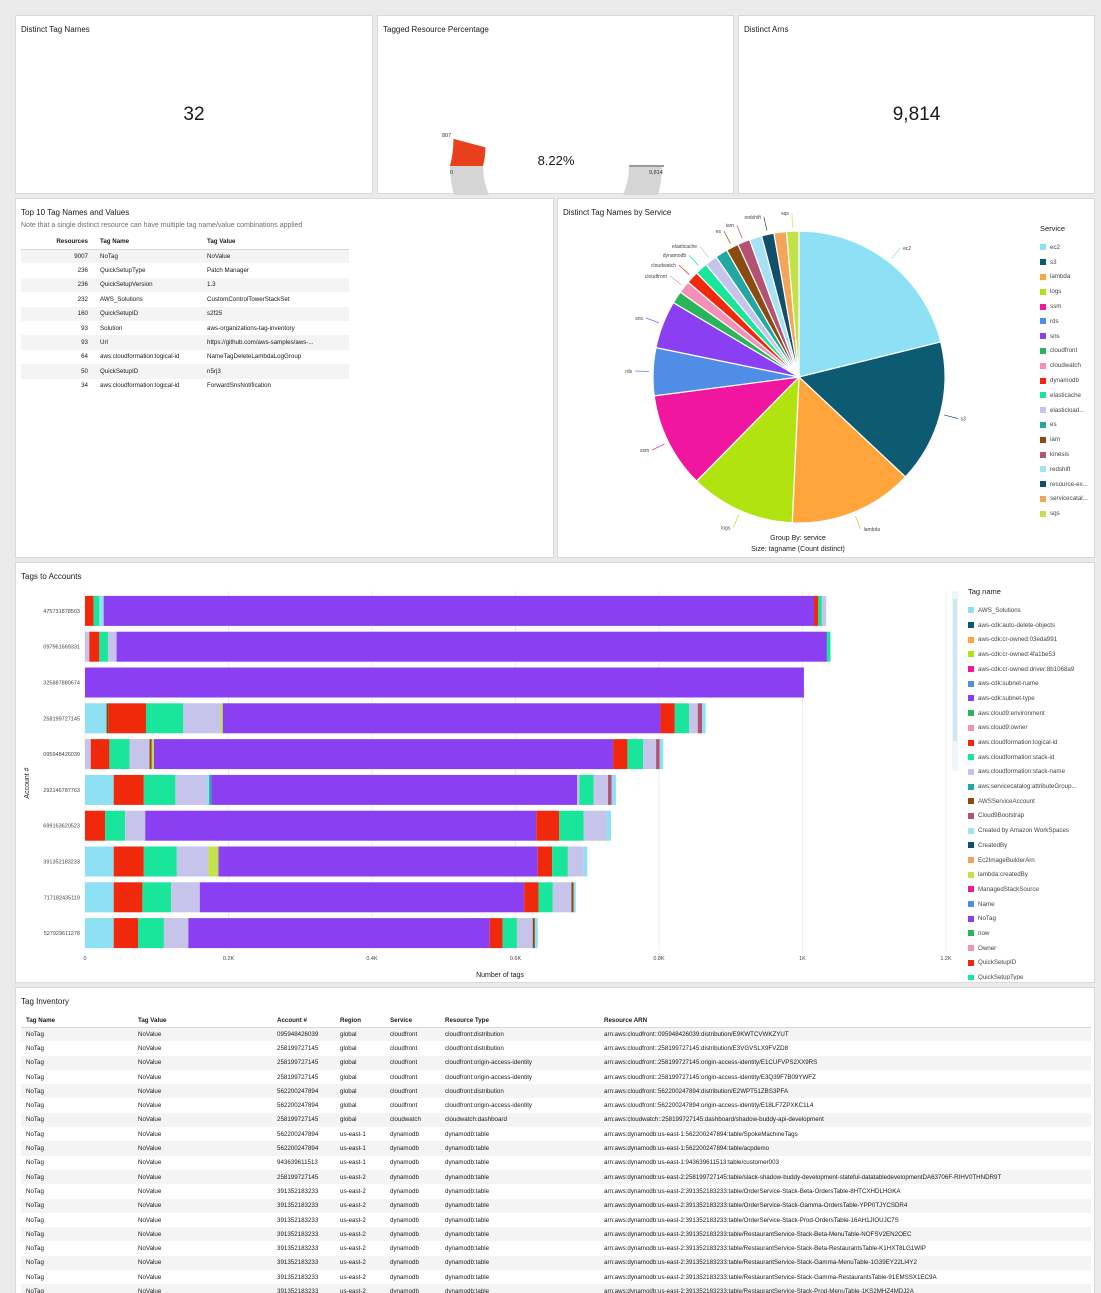 The image size is (1101, 1293). I want to click on inventory-col-header: Tag Name, so click(77, 1021).